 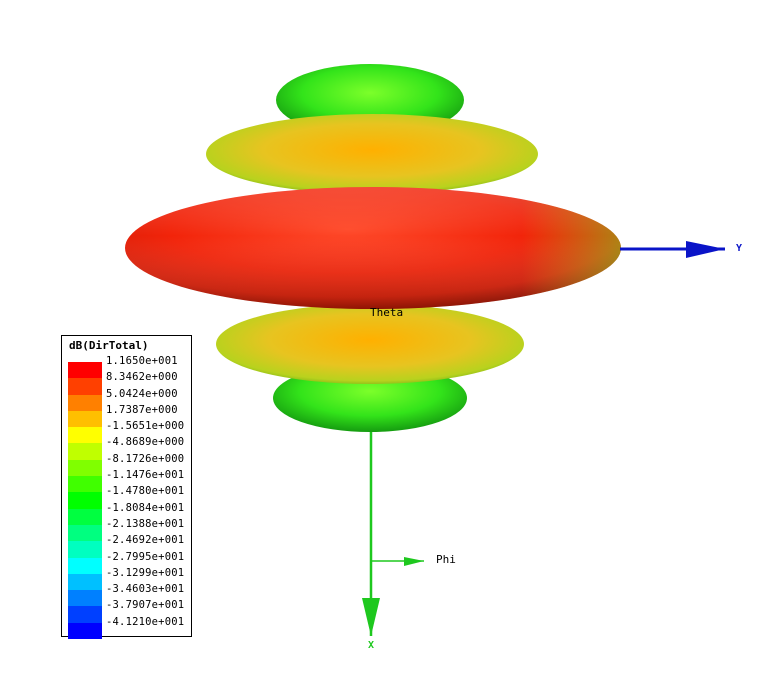 What do you see at coordinates (109, 345) in the screenshot?
I see `legend-title: dB(DirTotal)` at bounding box center [109, 345].